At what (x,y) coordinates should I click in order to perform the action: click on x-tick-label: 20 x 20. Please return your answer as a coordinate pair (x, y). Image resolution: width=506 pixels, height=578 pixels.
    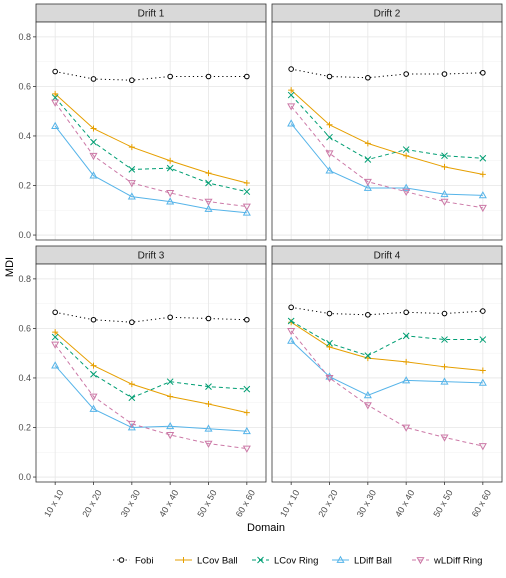
    Looking at the image, I should click on (327, 503).